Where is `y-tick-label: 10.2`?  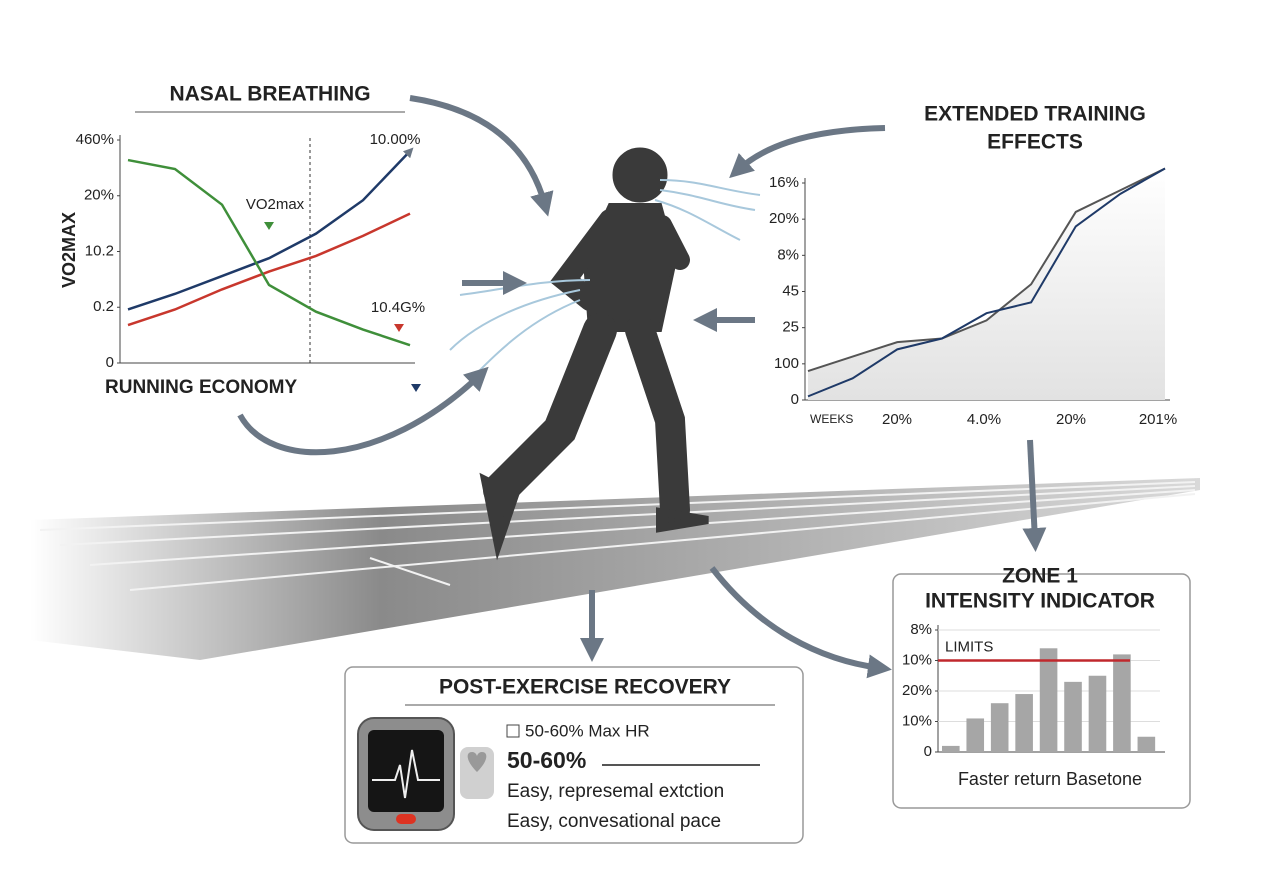 y-tick-label: 10.2 is located at coordinates (99, 250).